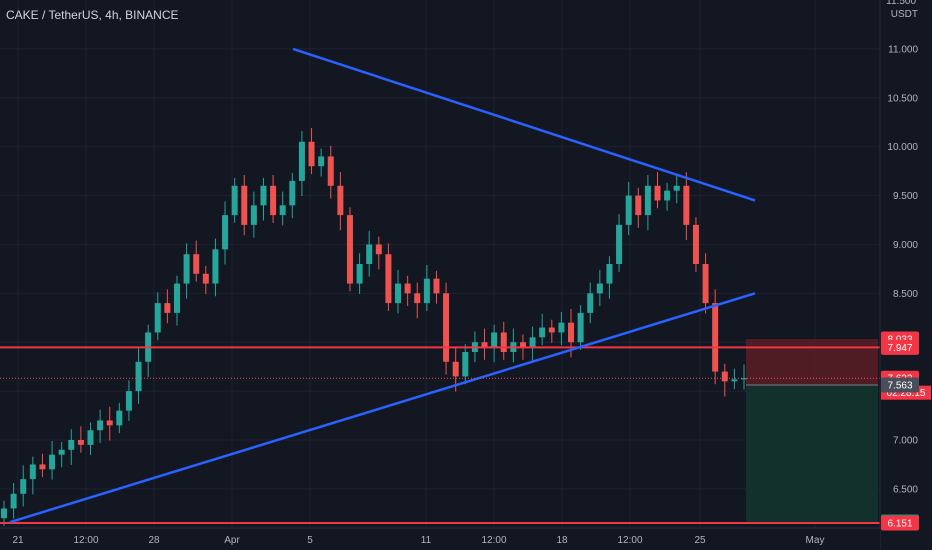 The height and width of the screenshot is (550, 932). What do you see at coordinates (906, 275) in the screenshot?
I see `price-axis` at bounding box center [906, 275].